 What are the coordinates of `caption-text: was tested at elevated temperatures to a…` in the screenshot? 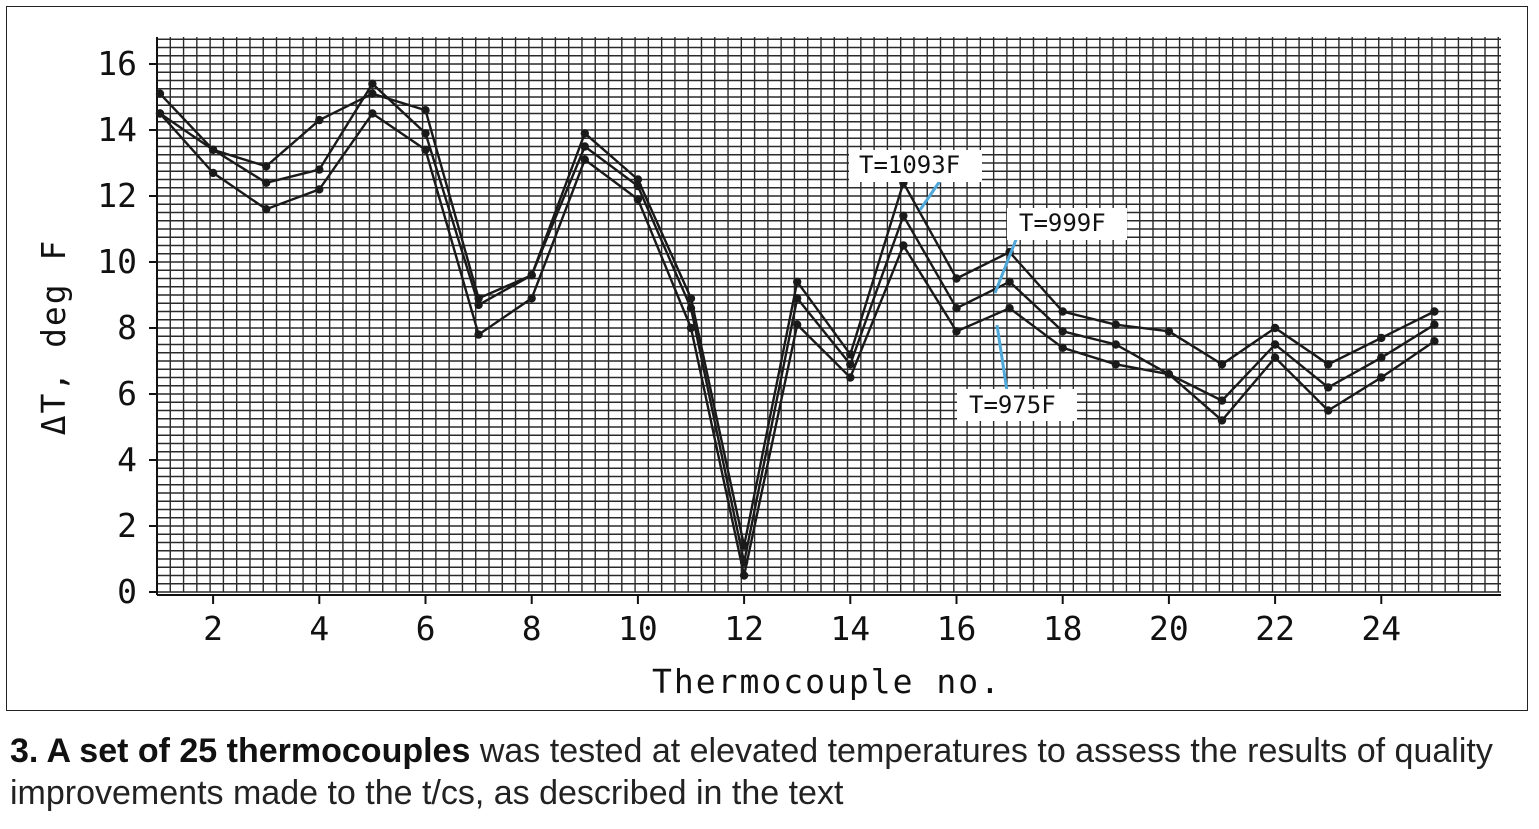 It's located at (751, 772).